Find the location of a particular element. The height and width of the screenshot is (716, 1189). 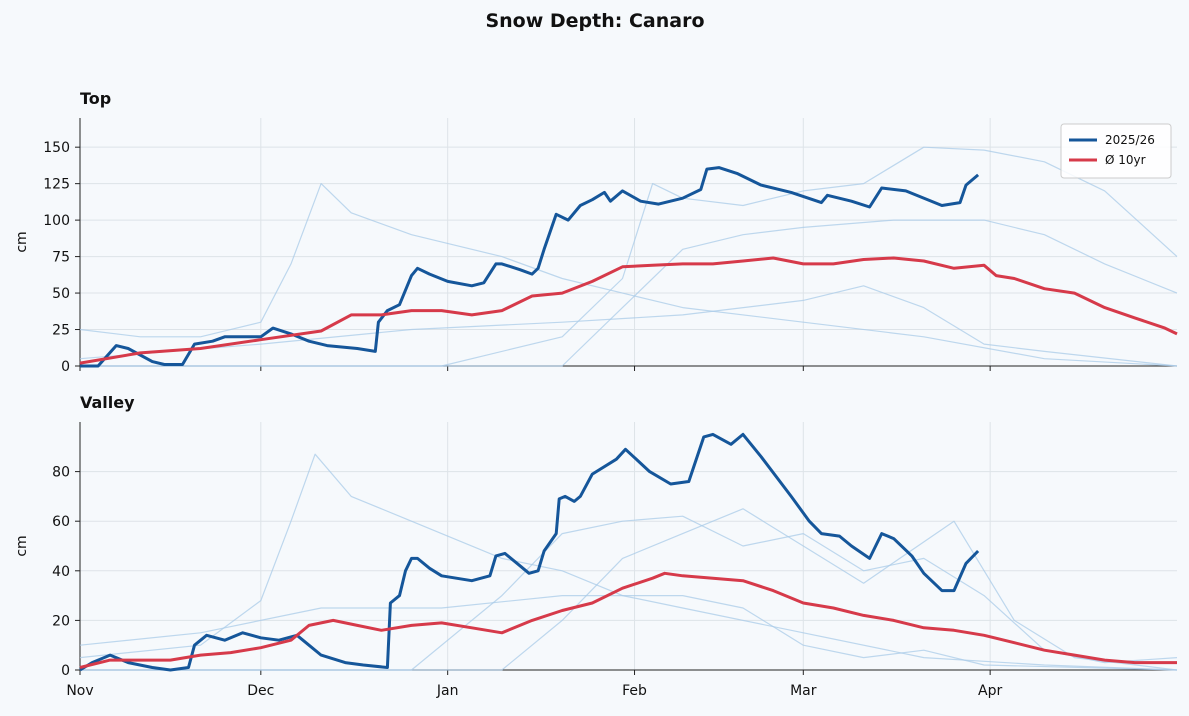

y-tick-label: 80 is located at coordinates (61, 473).